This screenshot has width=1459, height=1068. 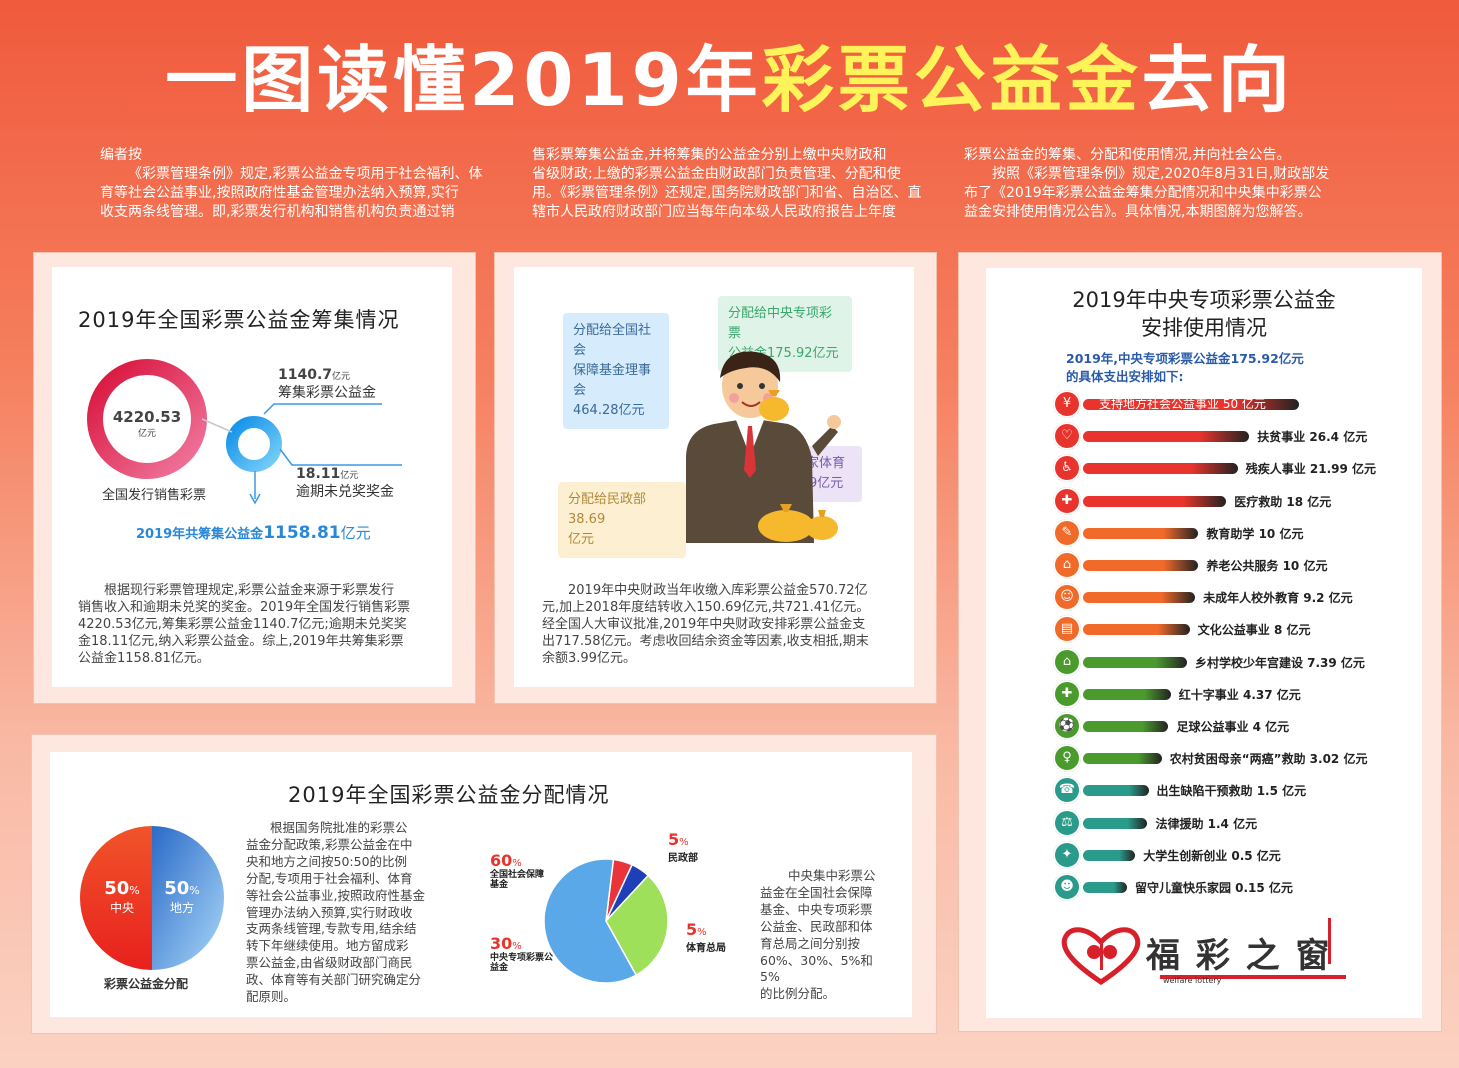 What do you see at coordinates (1311, 469) in the screenshot?
I see `item-label: 残疾人事业 21.99 亿元` at bounding box center [1311, 469].